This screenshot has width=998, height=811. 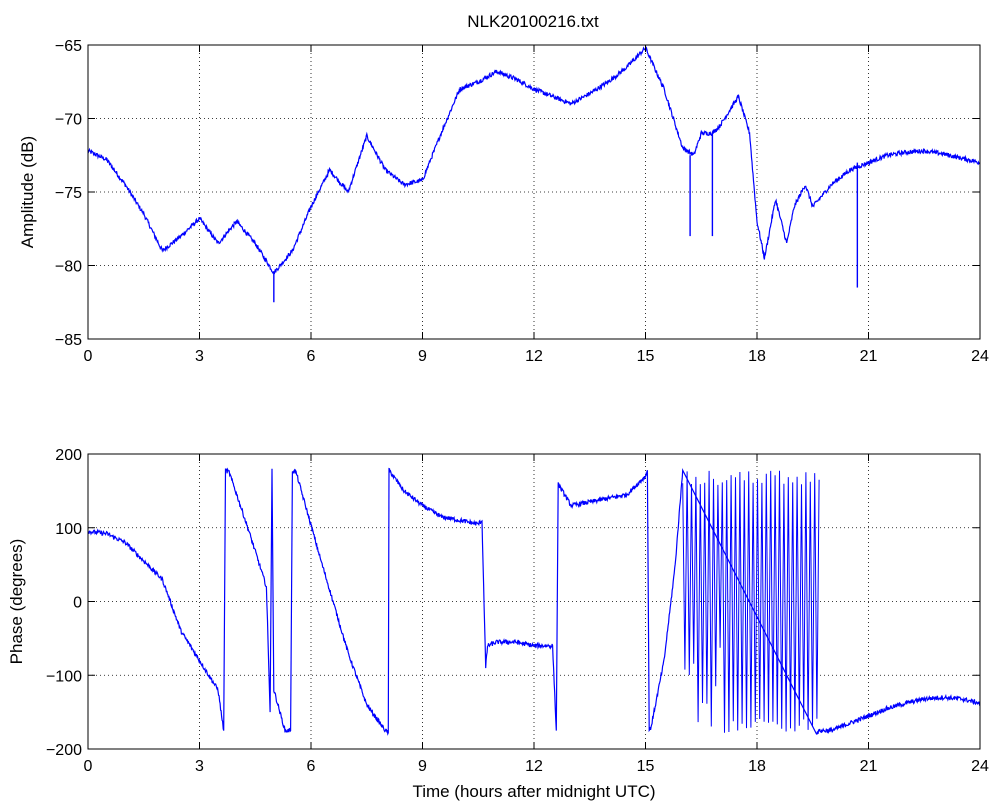 I want to click on y-tick-label: −80, so click(x=68, y=267).